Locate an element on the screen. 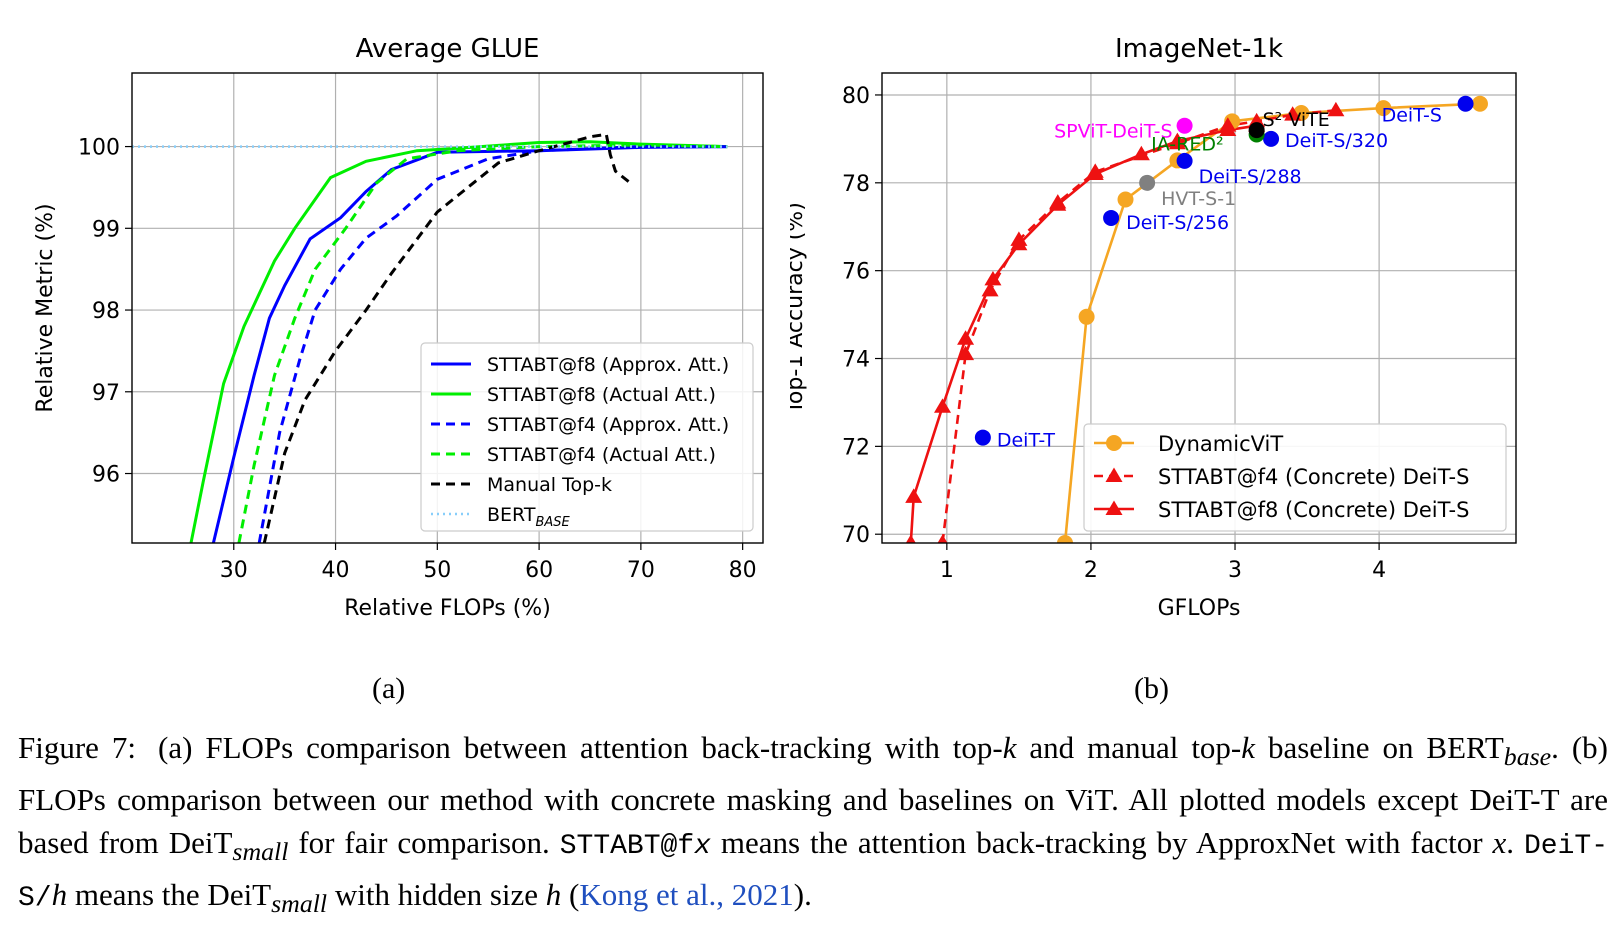 This screenshot has width=1621, height=949. x-tick-label: 80 is located at coordinates (743, 570).